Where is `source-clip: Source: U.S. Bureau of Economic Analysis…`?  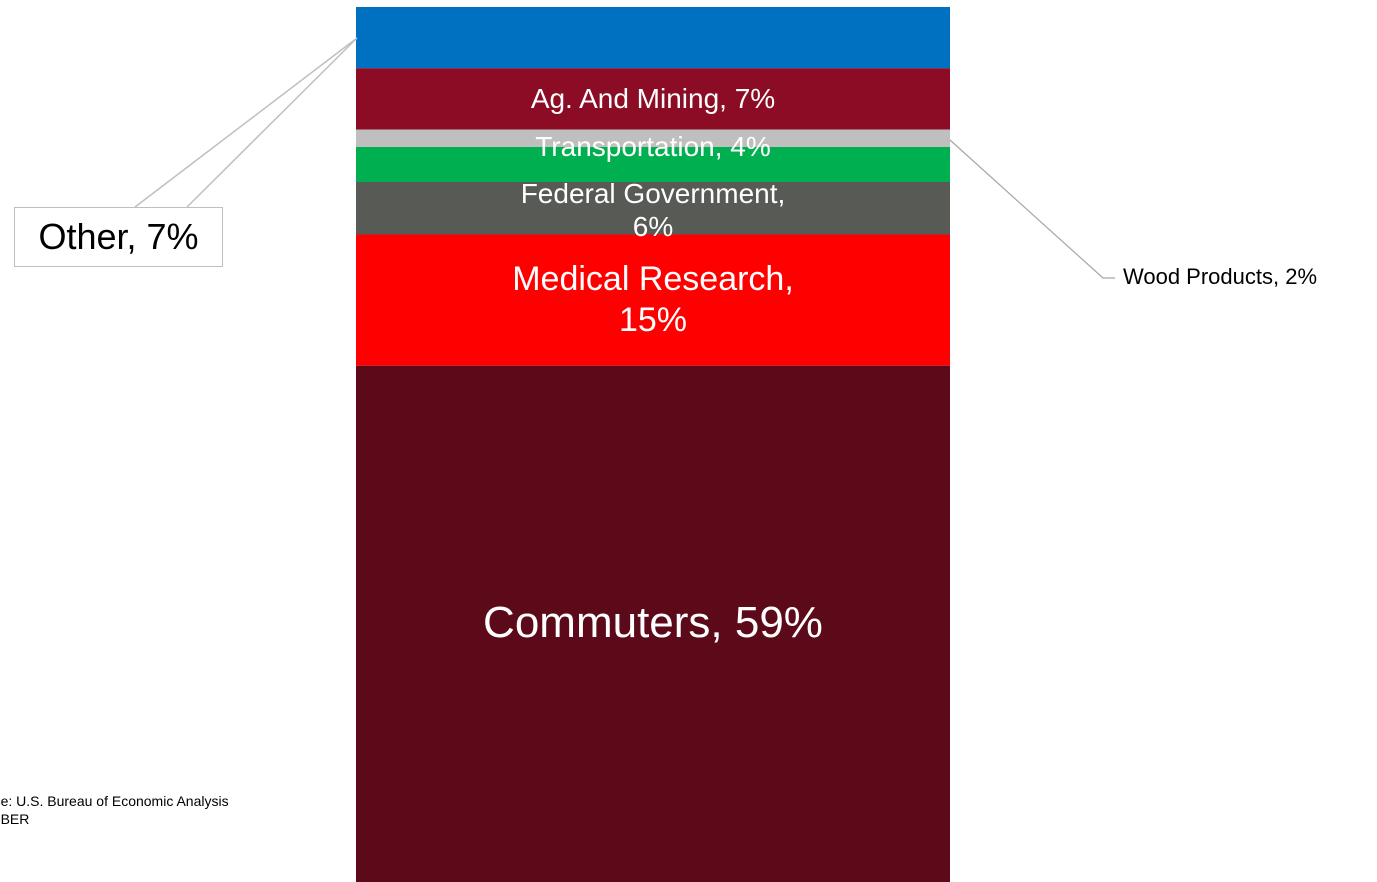
source-clip: Source: U.S. Bureau of Economic Analysis… is located at coordinates (150, 812).